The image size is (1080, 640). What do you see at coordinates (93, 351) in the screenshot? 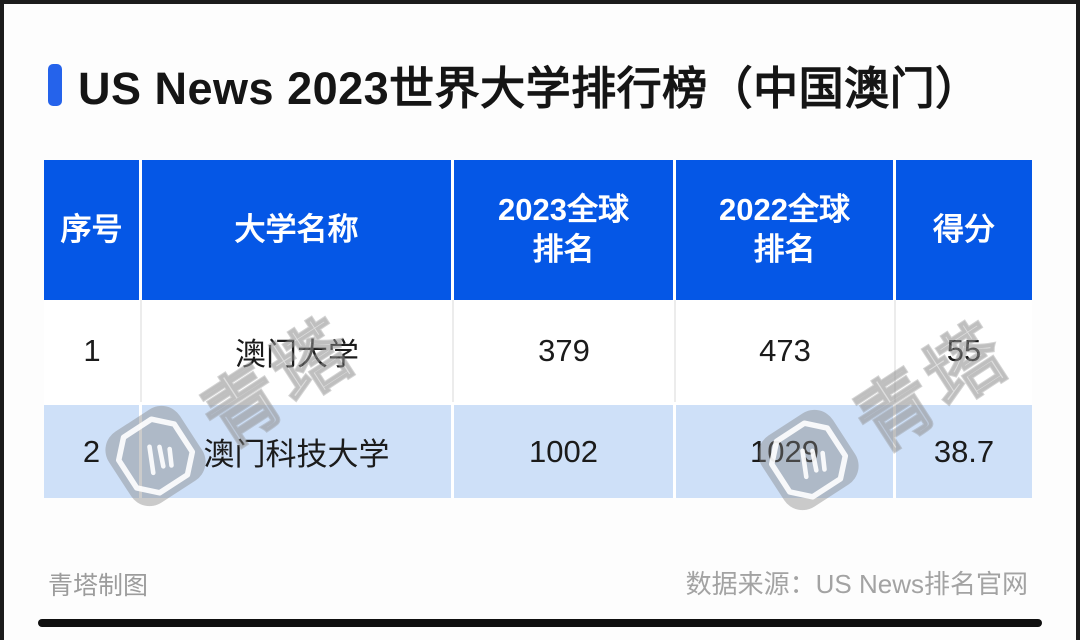
I see `cell-index: 1` at bounding box center [93, 351].